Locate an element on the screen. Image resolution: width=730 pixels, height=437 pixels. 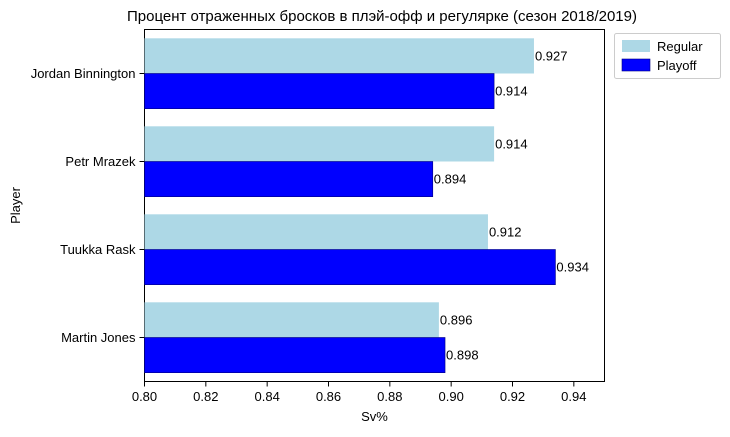
y-tick-label-martin-jones: Martin Jones is located at coordinates (98, 337).